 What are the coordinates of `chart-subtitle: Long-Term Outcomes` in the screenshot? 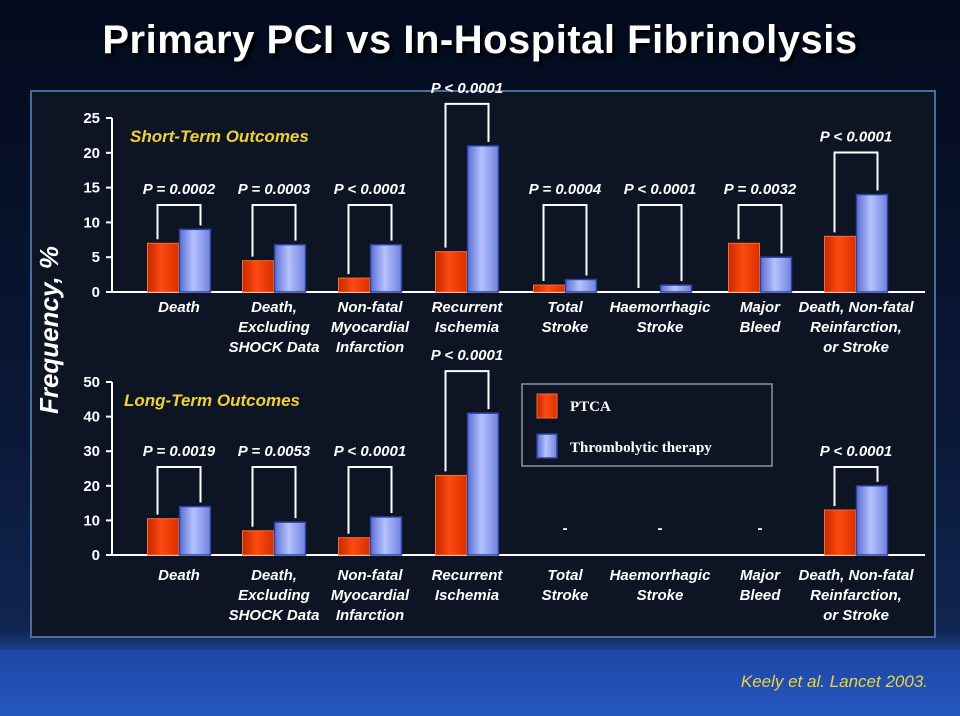 It's located at (212, 400).